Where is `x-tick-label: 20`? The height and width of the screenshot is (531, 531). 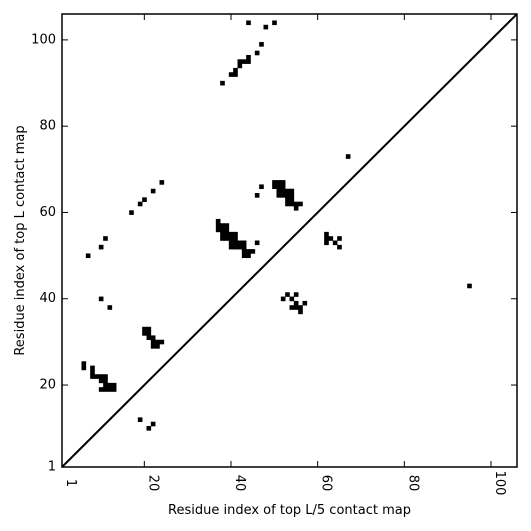
x-tick-label: 20 is located at coordinates (152, 483).